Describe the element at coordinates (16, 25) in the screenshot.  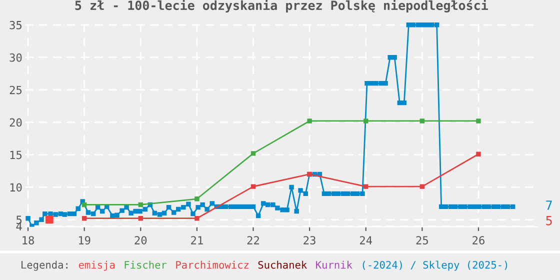
I see `y-tick-label: 35` at that location.